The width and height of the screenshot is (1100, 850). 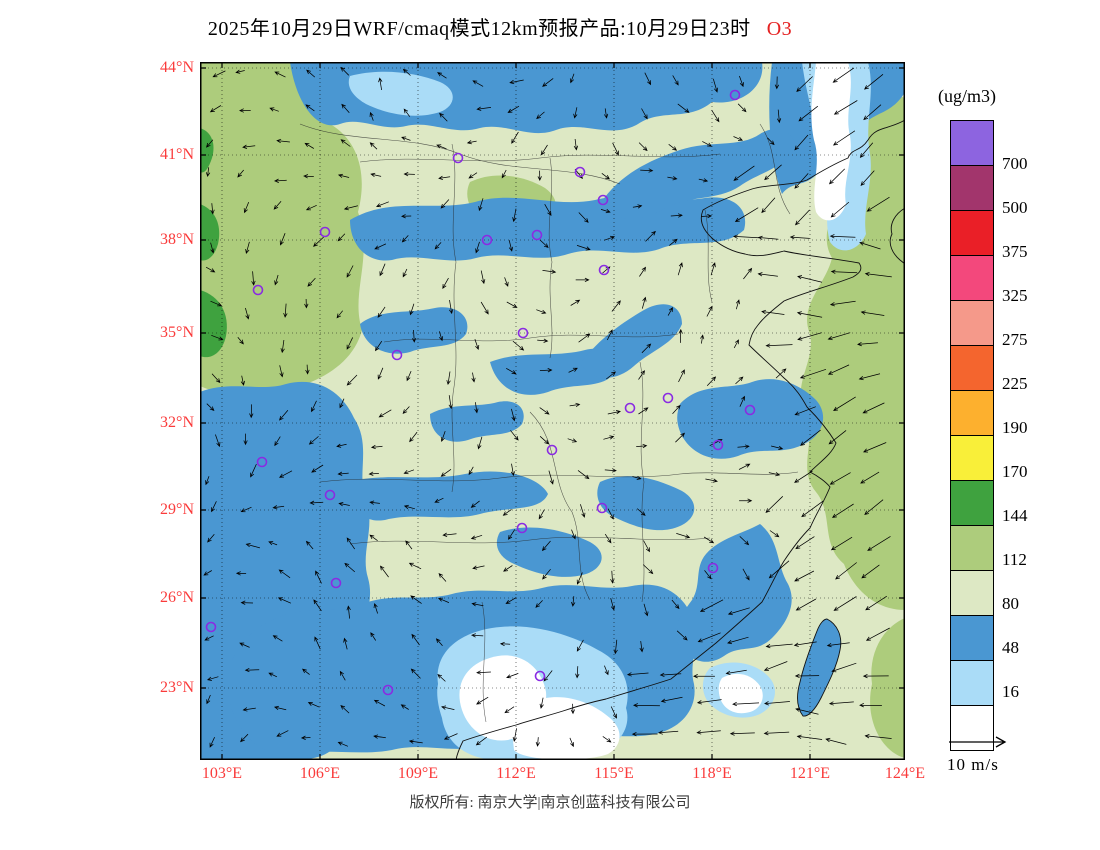 What do you see at coordinates (1015, 383) in the screenshot?
I see `legend-tick-label: 225` at bounding box center [1015, 383].